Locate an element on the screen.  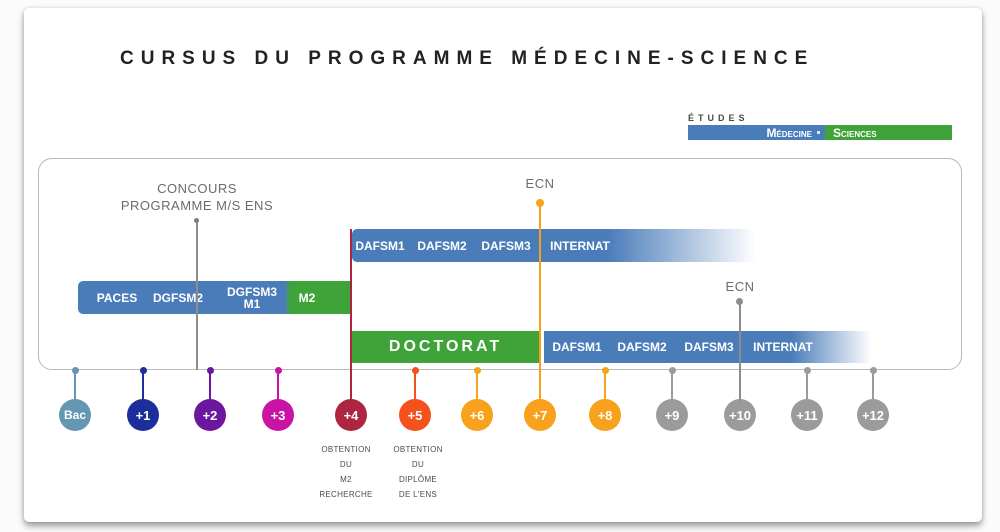
timeline-year-badge: +3 is located at coordinates (278, 415).